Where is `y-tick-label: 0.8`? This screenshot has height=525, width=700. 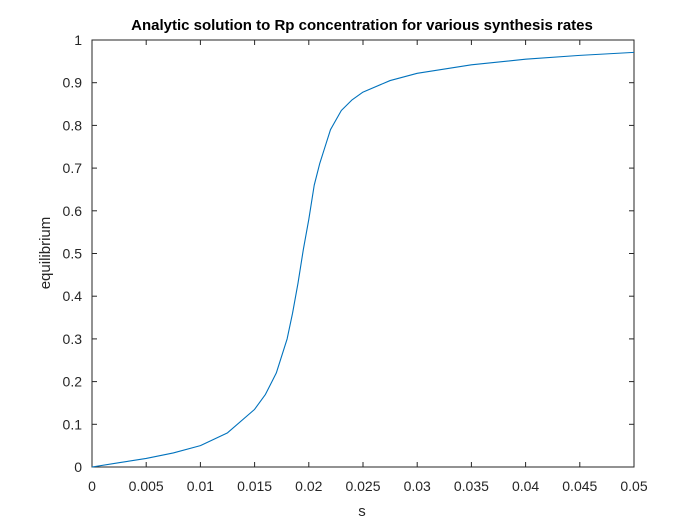
y-tick-label: 0.8 is located at coordinates (73, 125).